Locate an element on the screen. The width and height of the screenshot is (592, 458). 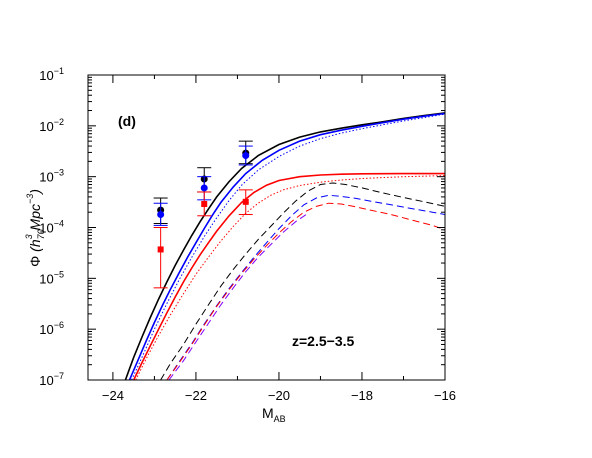
data-points is located at coordinates (203, 214).